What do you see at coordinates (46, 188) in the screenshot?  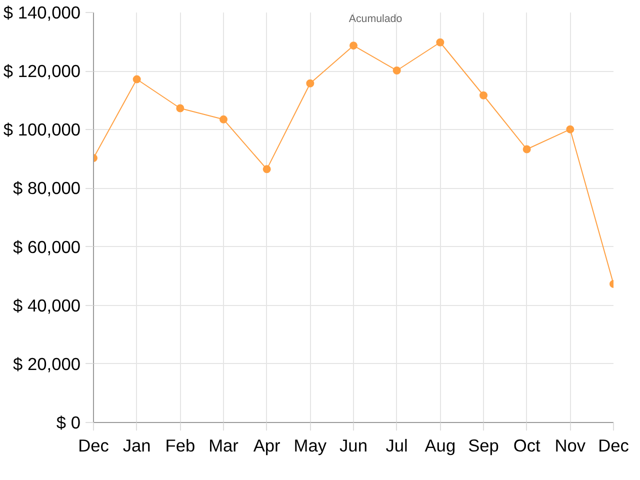 I see `y-tick-label: $ 80,000` at bounding box center [46, 188].